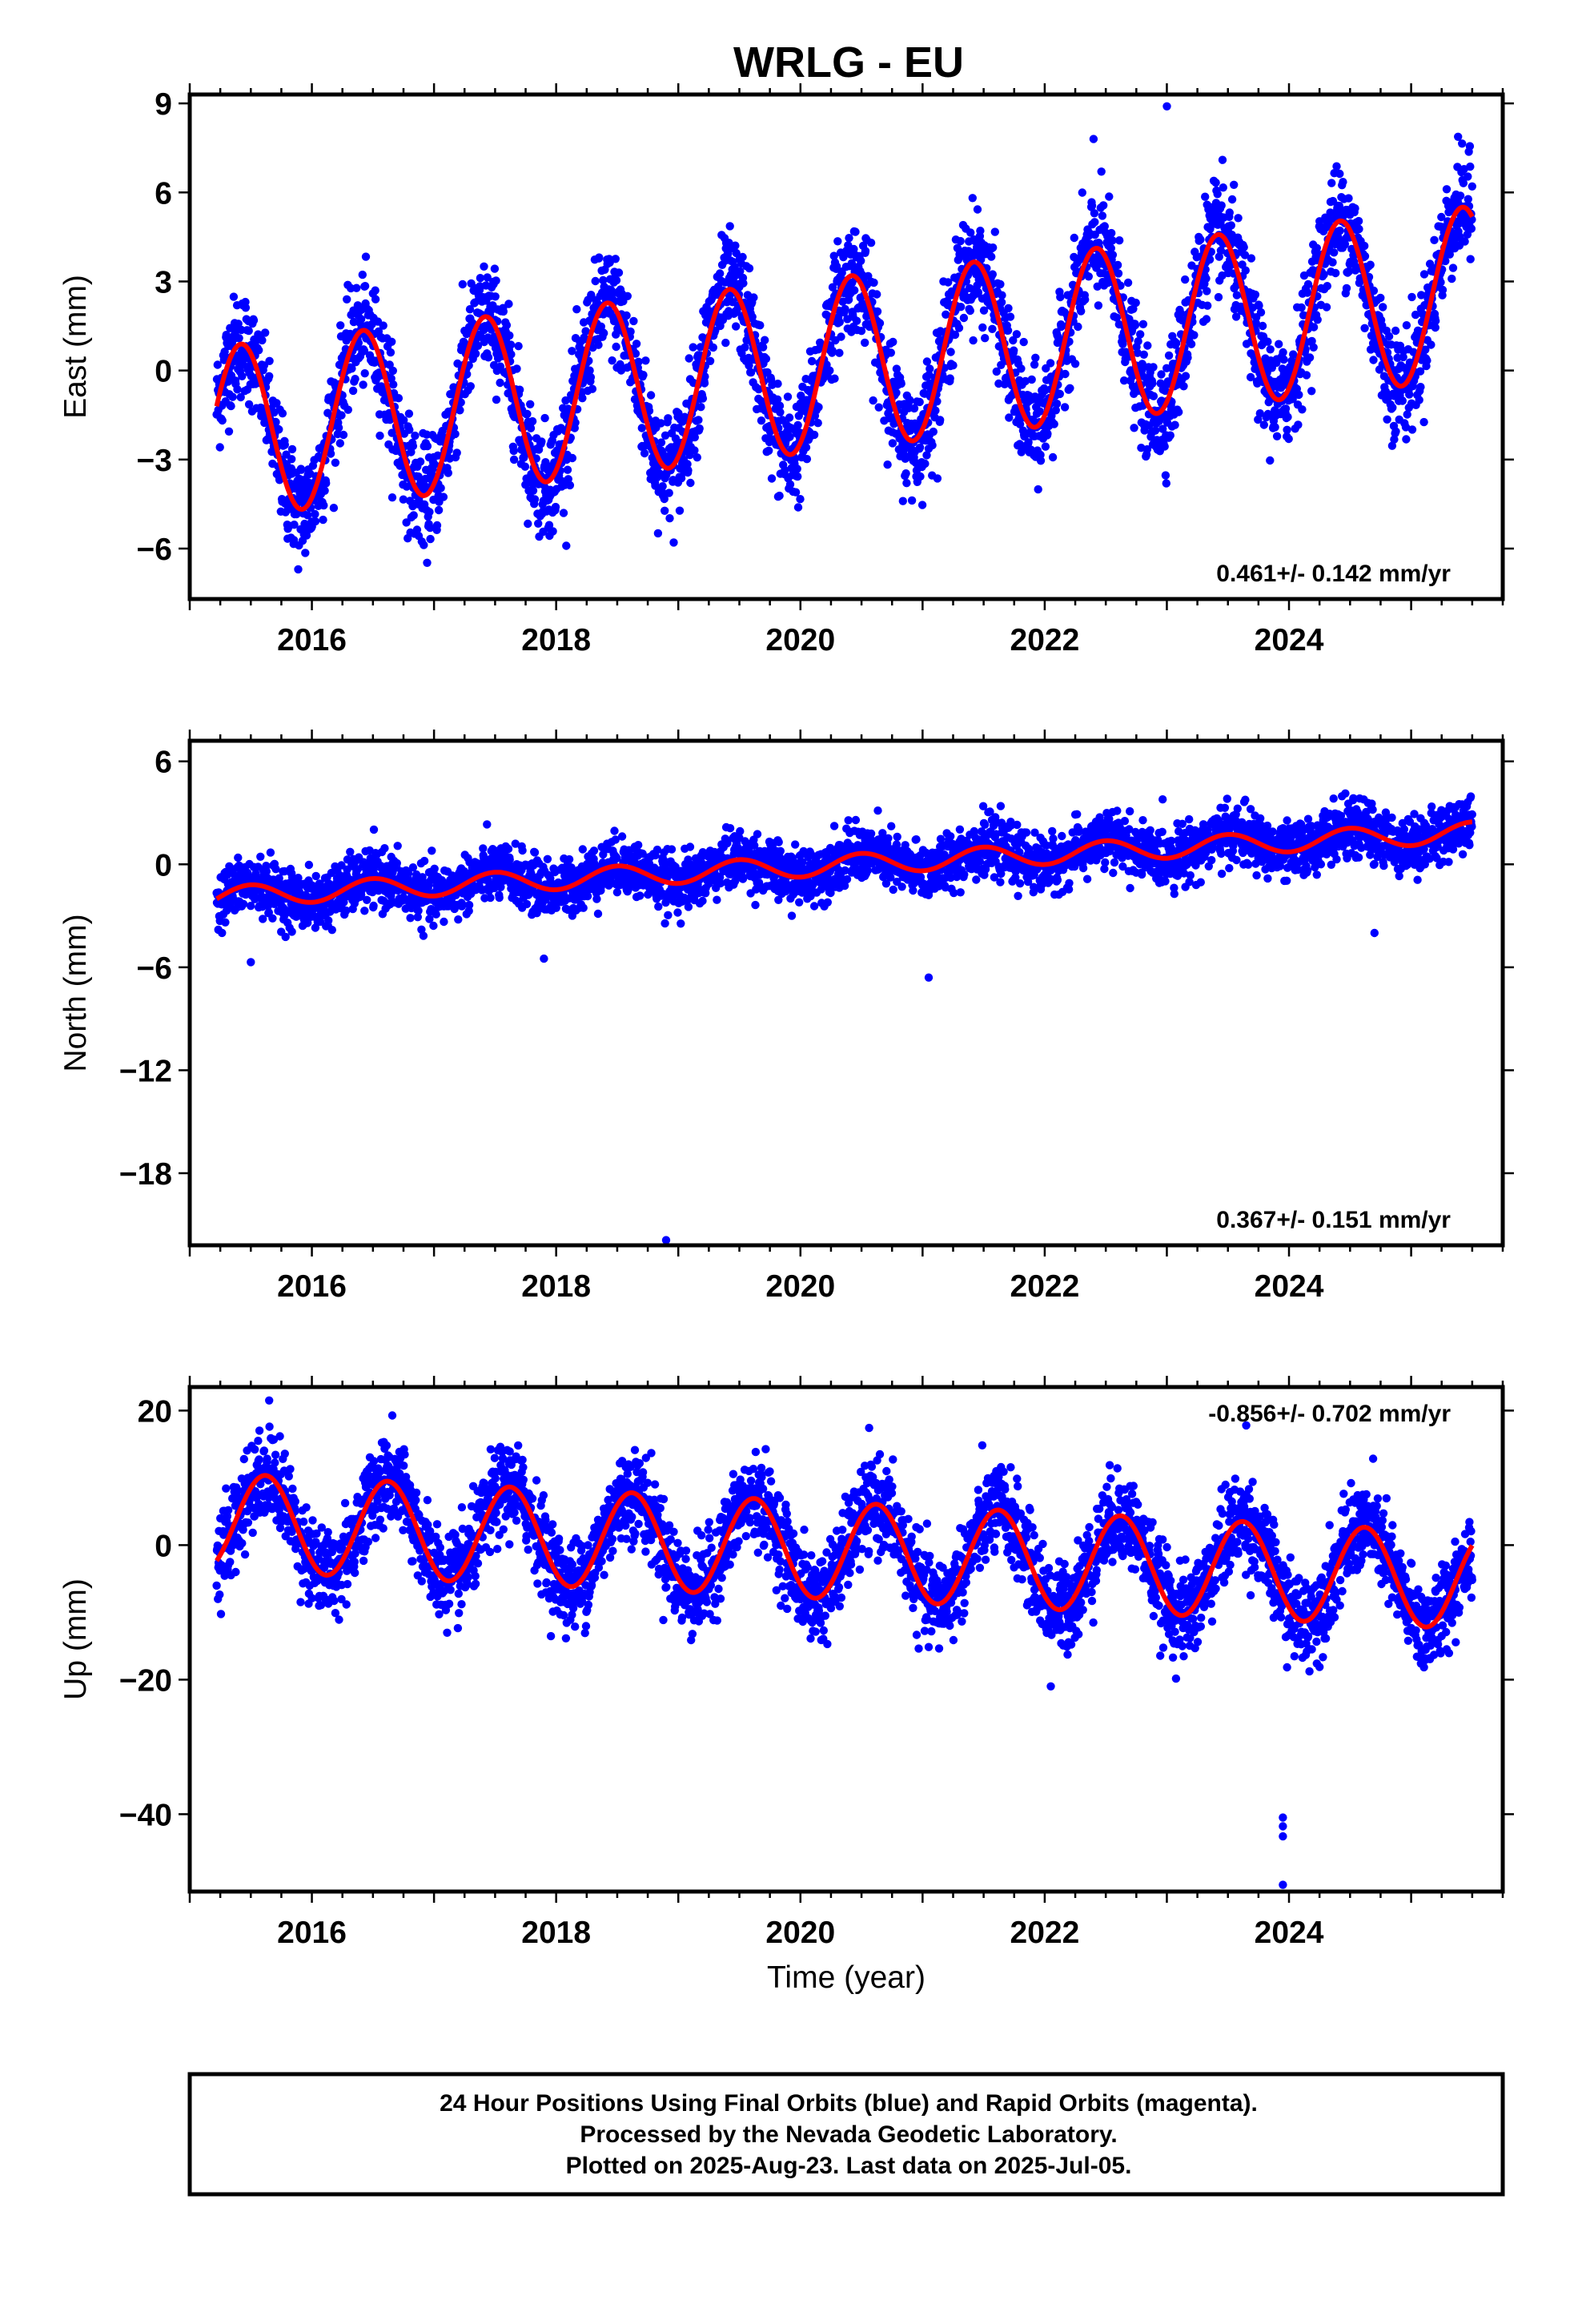 Image resolution: width=1582 pixels, height=2324 pixels. I want to click on y-tick-label: −6, so click(154, 550).